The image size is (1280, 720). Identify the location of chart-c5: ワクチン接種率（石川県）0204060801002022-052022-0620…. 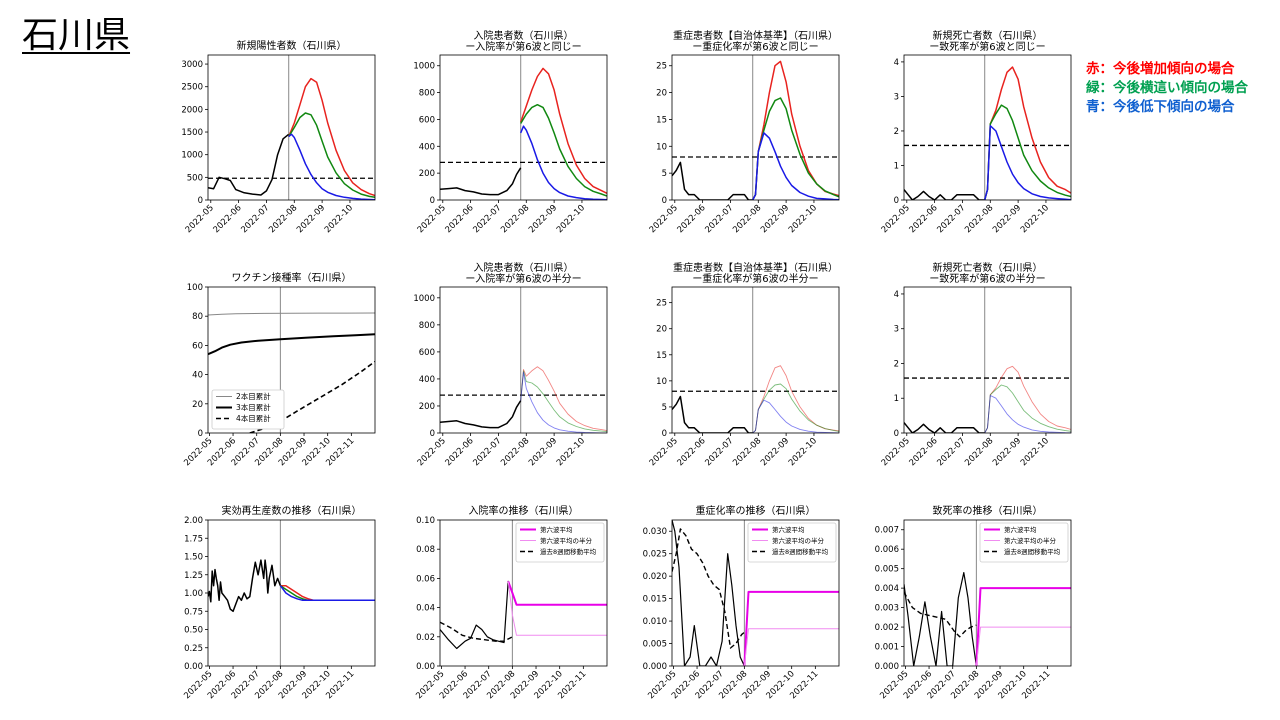
(279, 369).